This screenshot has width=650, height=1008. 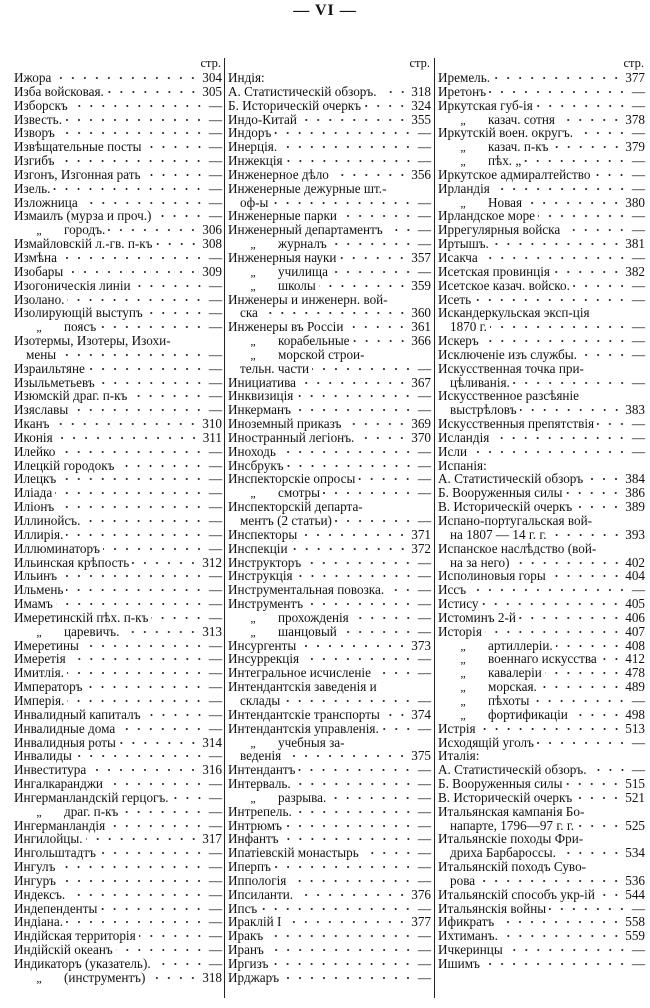 What do you see at coordinates (635, 507) in the screenshot?
I see `entry-page-number: 389` at bounding box center [635, 507].